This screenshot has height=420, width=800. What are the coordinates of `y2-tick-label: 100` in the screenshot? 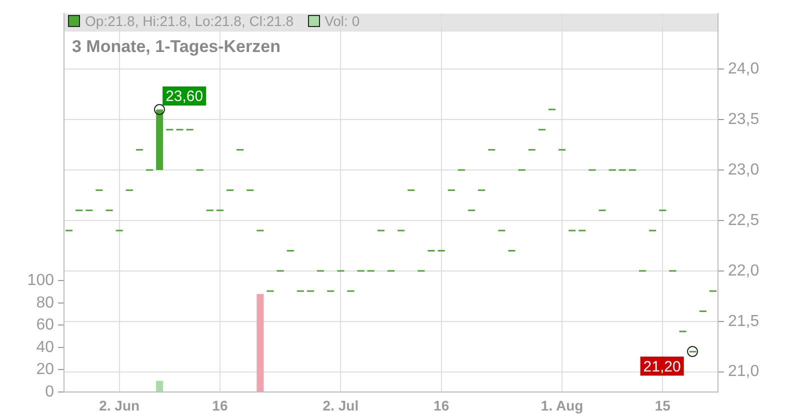 It's located at (40, 281).